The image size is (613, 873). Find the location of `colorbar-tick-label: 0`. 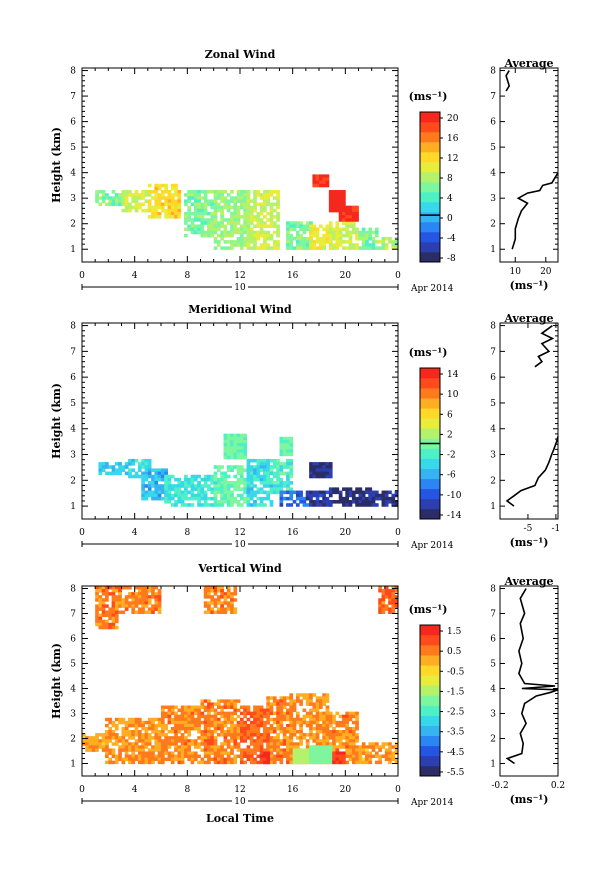

colorbar-tick-label: 0 is located at coordinates (450, 219).